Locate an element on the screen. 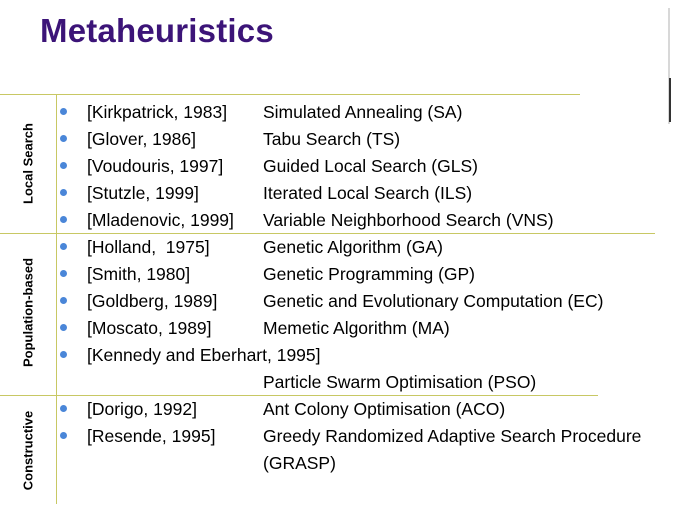 Image resolution: width=678 pixels, height=531 pixels. method-name: Genetic Algorithm (GA) is located at coordinates (353, 247).